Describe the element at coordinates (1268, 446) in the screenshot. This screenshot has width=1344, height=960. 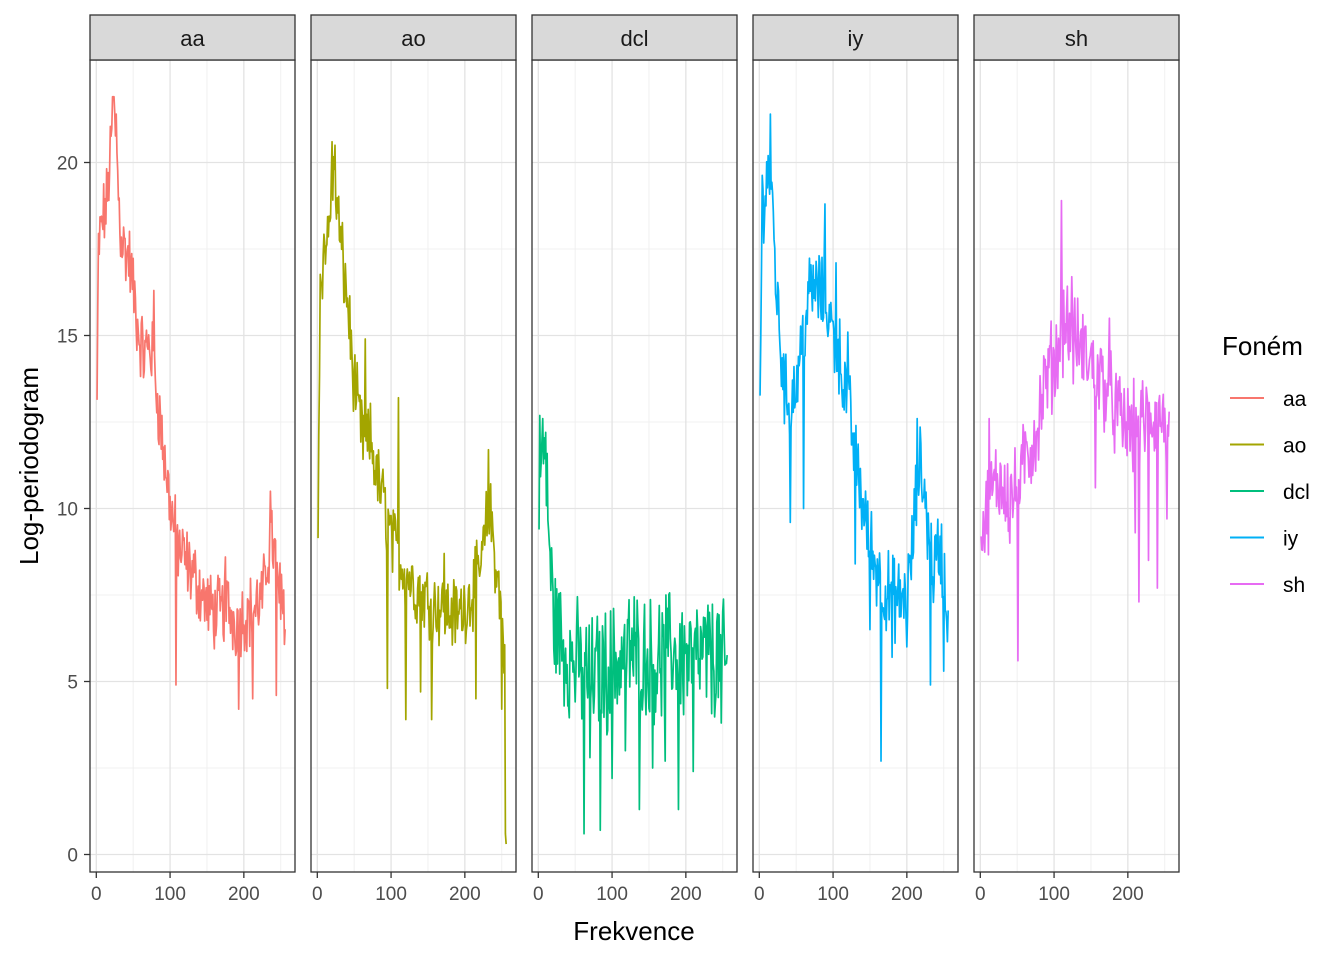
I see `legend-item-ao: ao` at that location.